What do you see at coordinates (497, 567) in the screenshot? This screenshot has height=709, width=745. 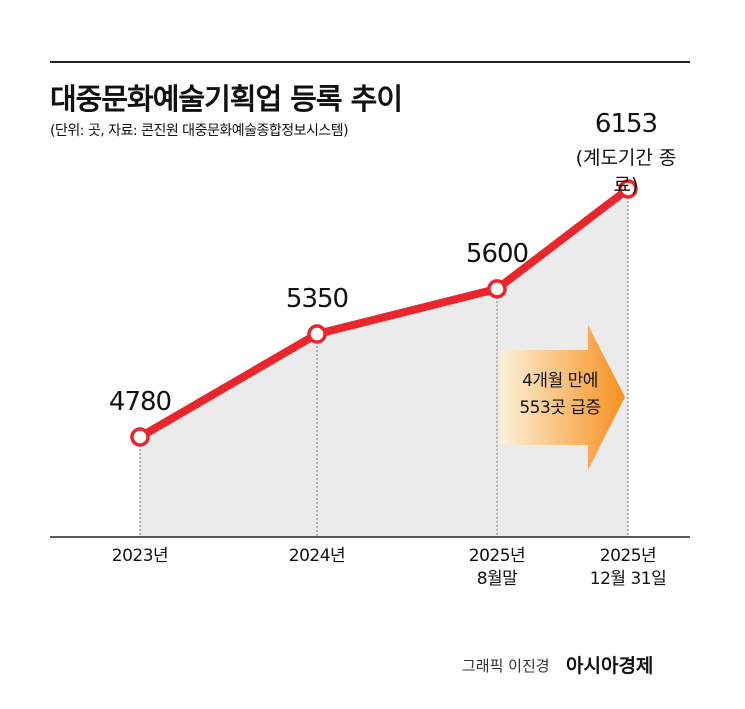 I see `x-tick-label: 2025년 8월말` at bounding box center [497, 567].